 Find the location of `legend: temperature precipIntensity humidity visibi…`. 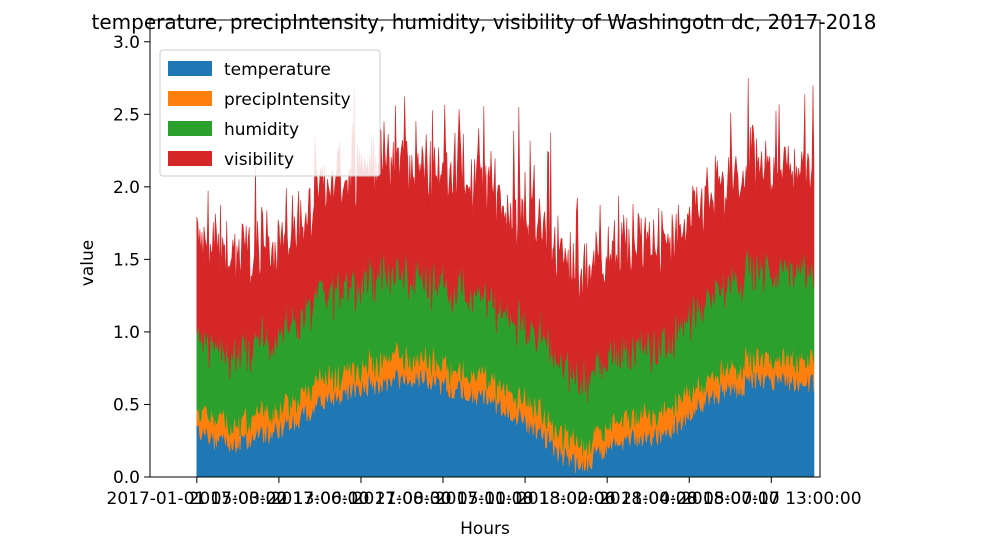

legend: temperature precipIntensity humidity visibi… is located at coordinates (270, 113).